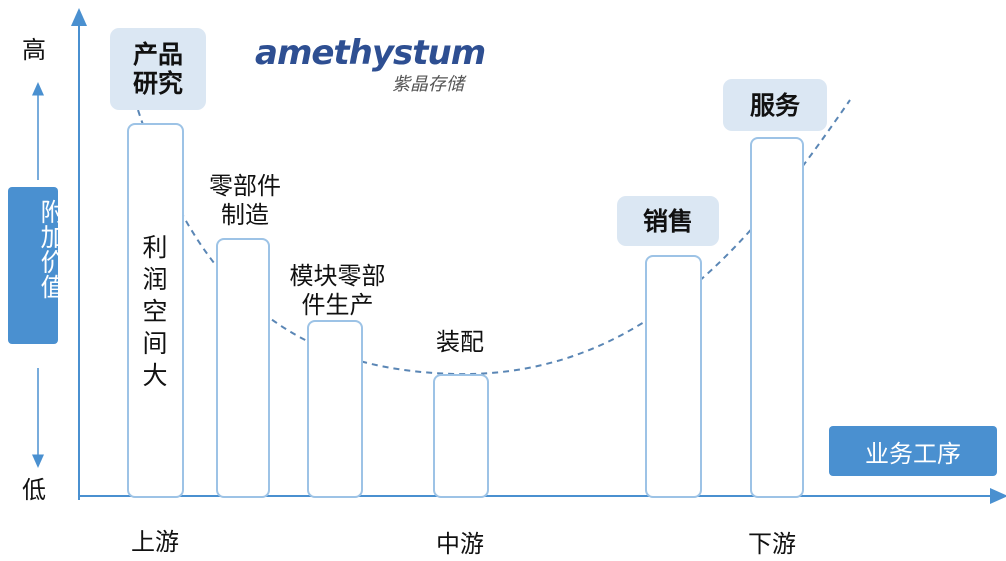 The width and height of the screenshot is (1006, 561). What do you see at coordinates (668, 221) in the screenshot?
I see `stage-sales: 销售` at bounding box center [668, 221].